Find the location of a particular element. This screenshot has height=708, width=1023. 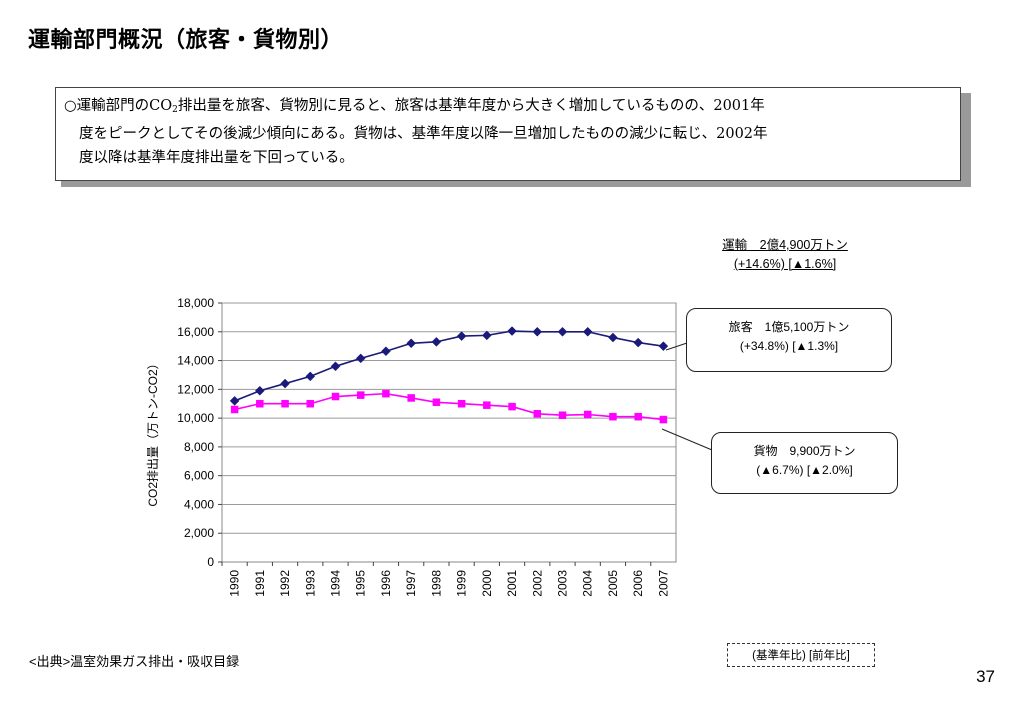

x-tick-label: 2000 is located at coordinates (487, 583).